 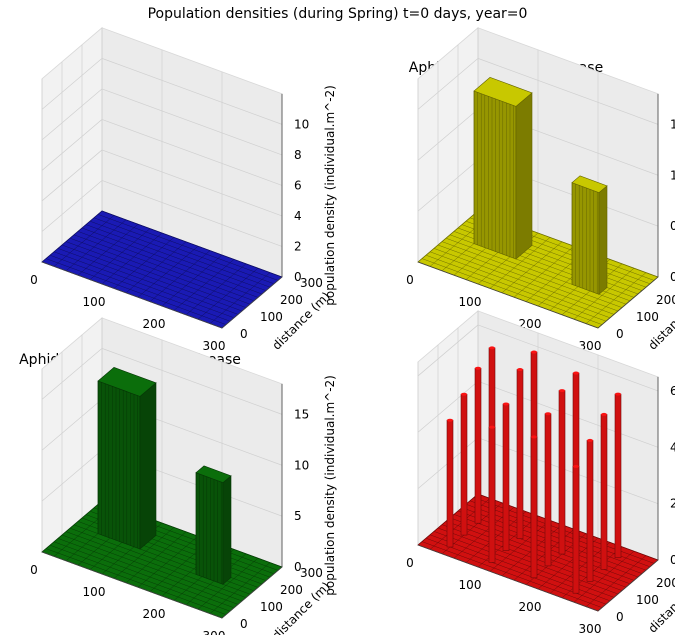 I want to click on x-axis-line, so click(x=508, y=578).